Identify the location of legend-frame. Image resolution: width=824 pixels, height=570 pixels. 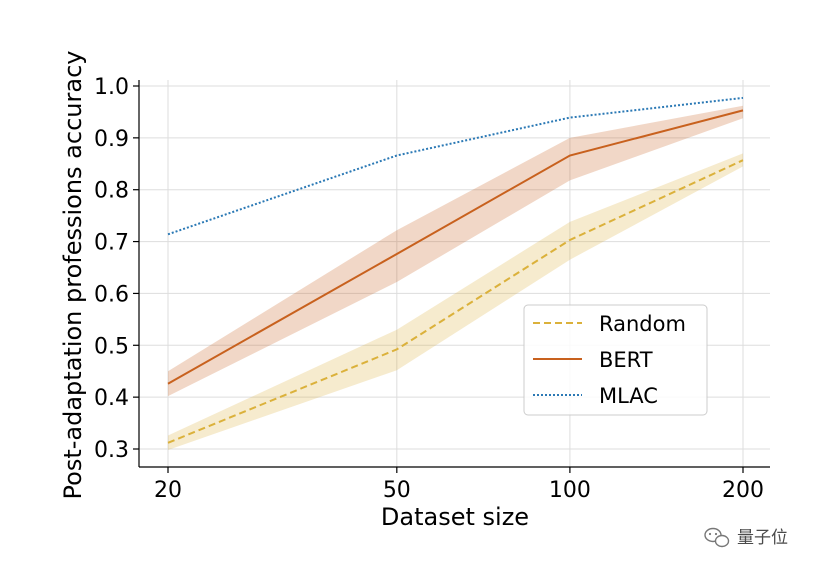
(615, 360).